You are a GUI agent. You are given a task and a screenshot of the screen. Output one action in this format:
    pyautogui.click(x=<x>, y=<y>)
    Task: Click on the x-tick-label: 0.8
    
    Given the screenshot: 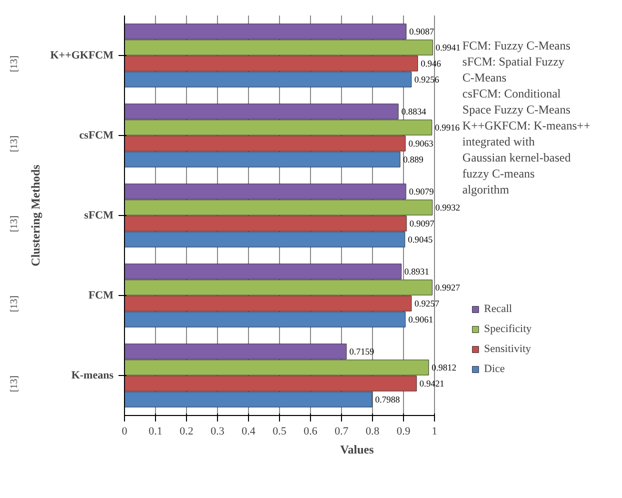 What is the action you would take?
    pyautogui.click(x=373, y=432)
    